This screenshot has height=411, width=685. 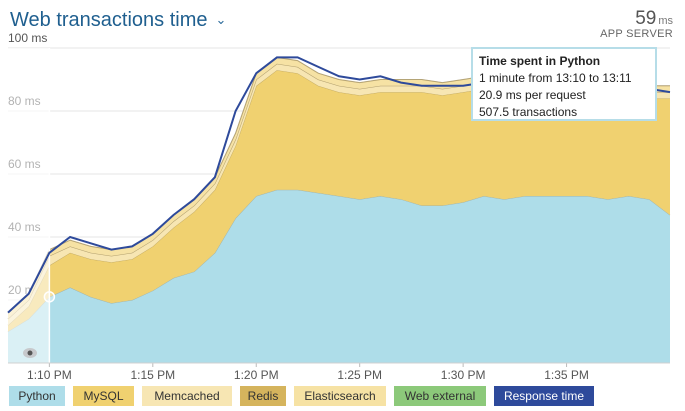 I want to click on x-tick-label: 1:25 PM, so click(x=359, y=375).